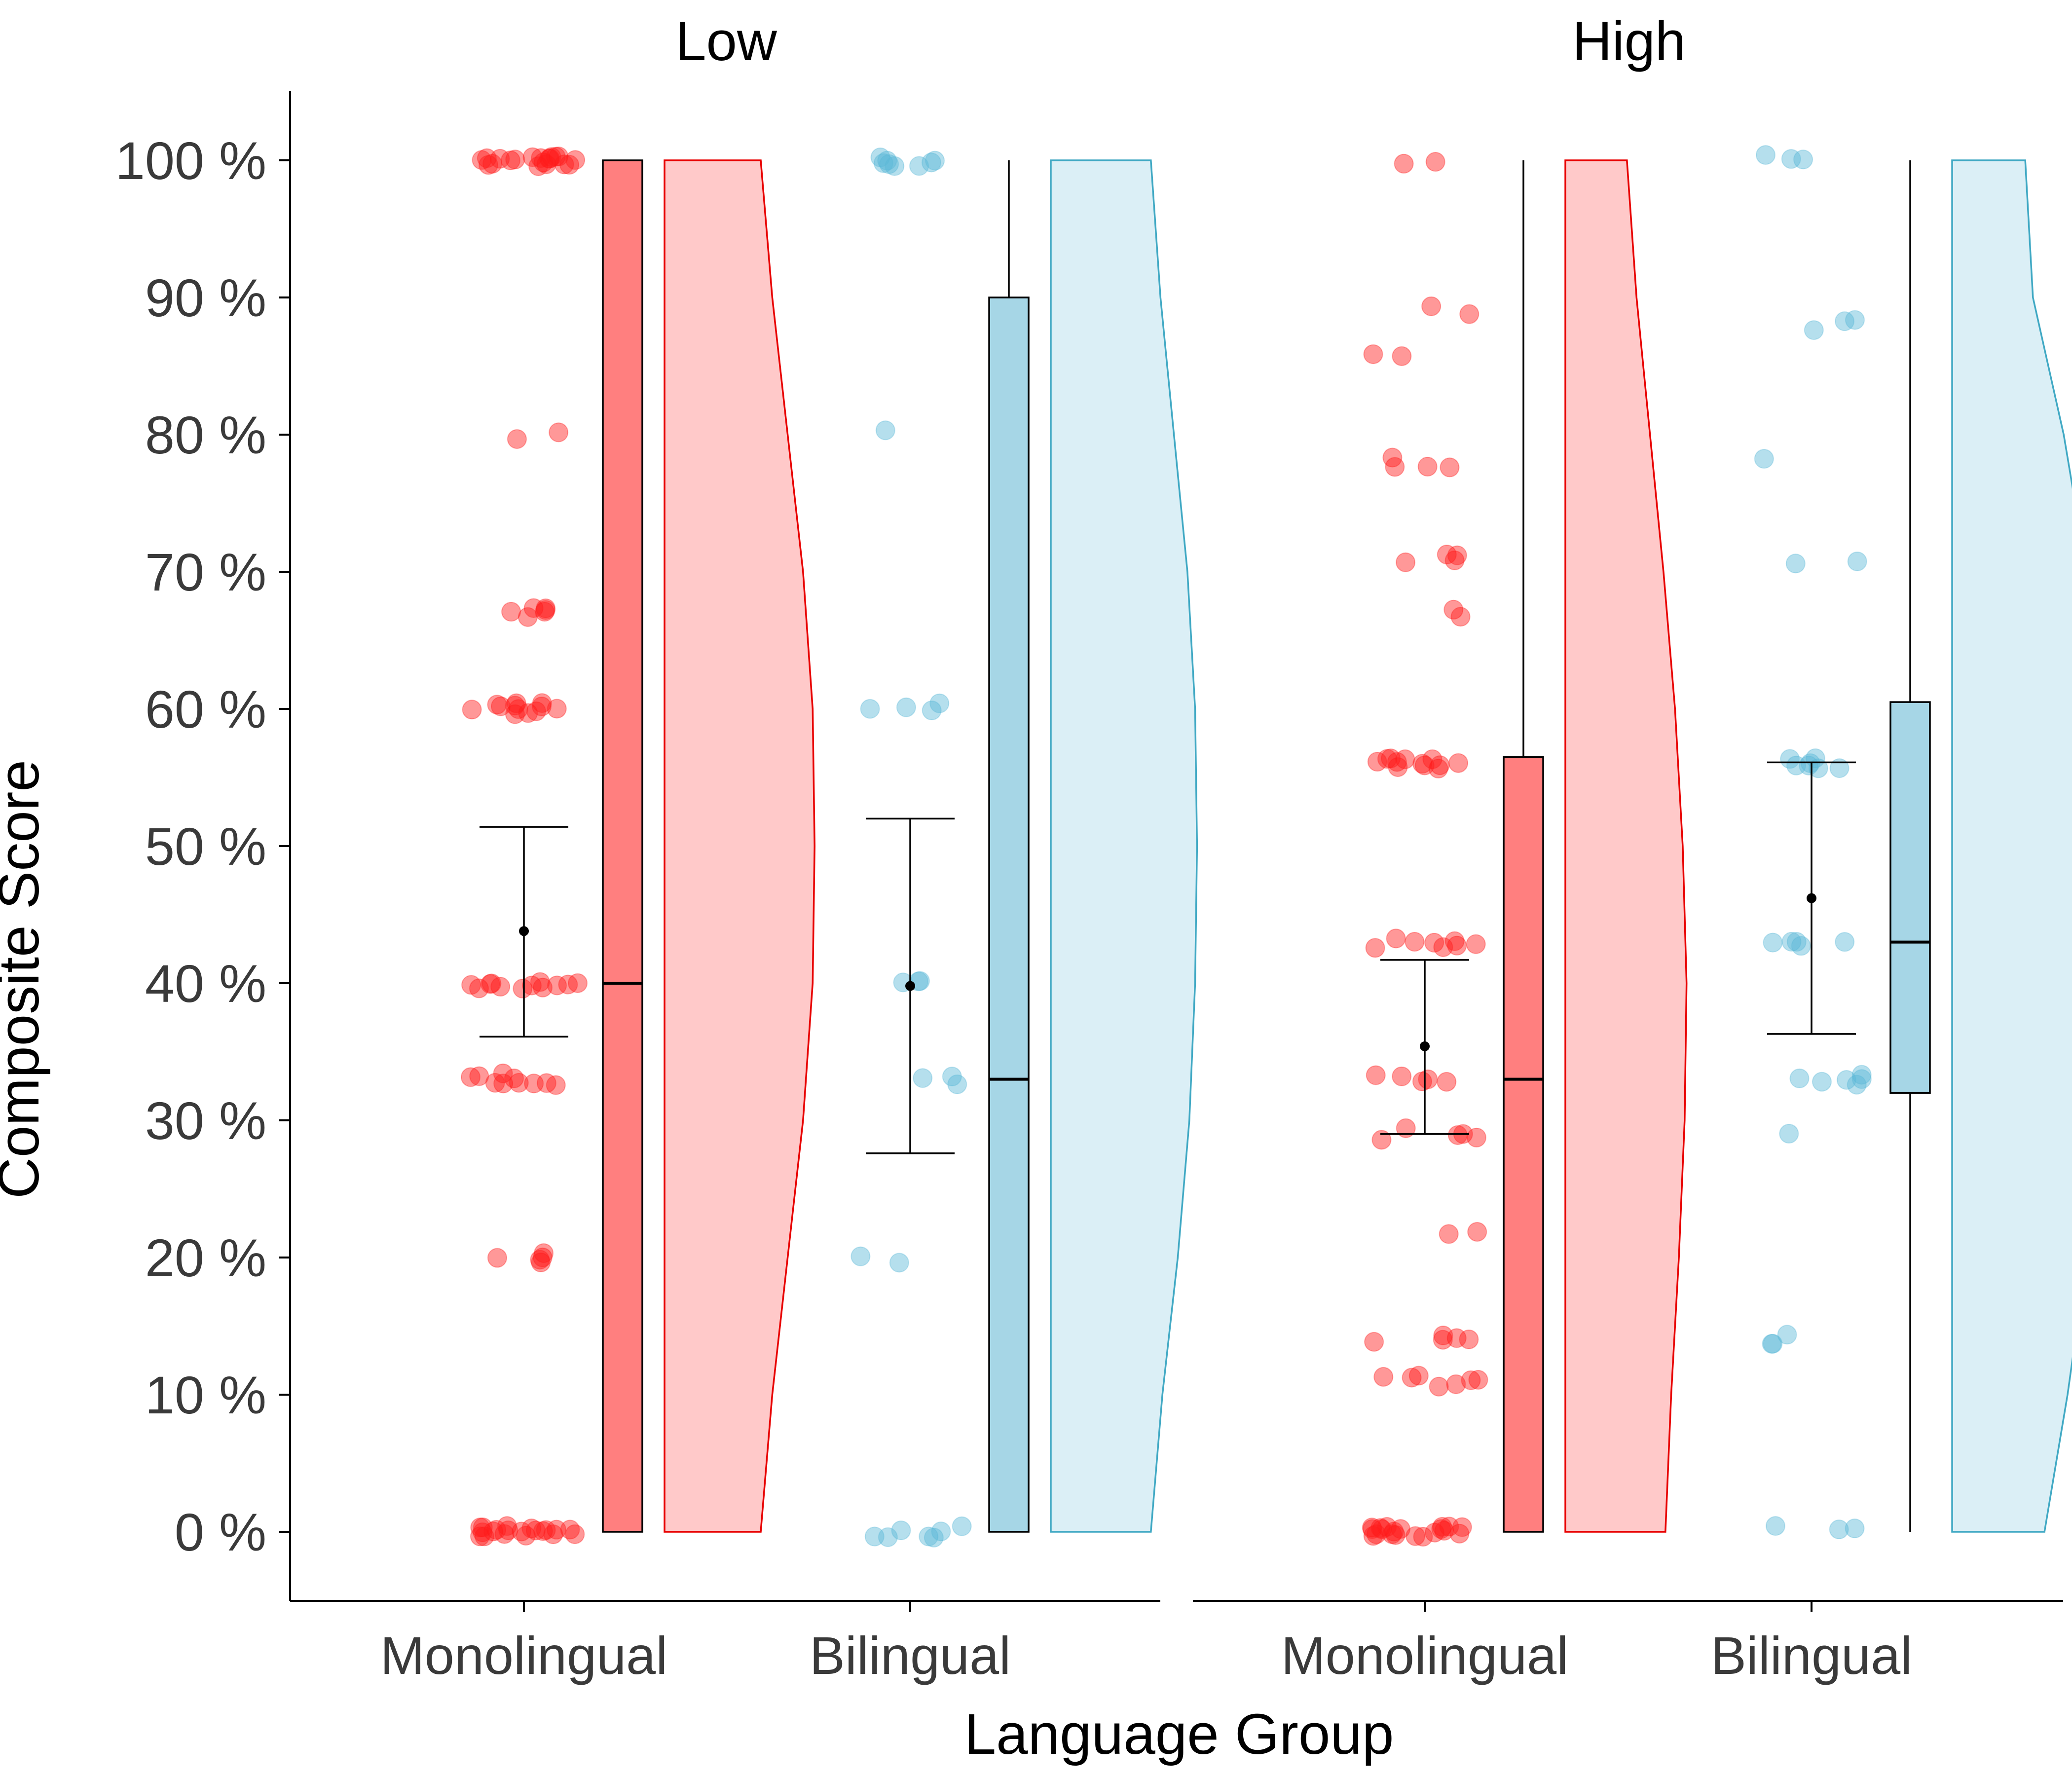 This screenshot has width=2072, height=1776. Describe the element at coordinates (1425, 1046) in the screenshot. I see `mean-point-high-monolingual` at that location.